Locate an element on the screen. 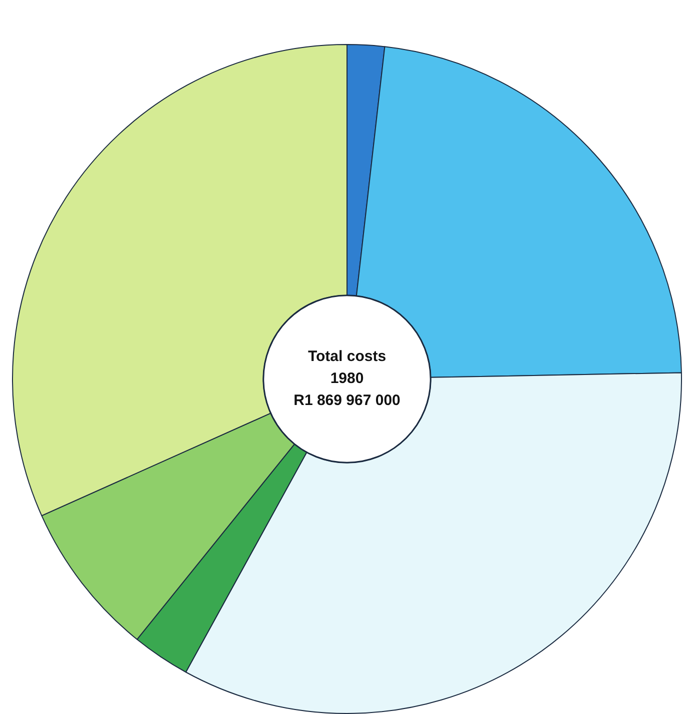 This screenshot has width=692, height=714. text: R1 869 967 000 is located at coordinates (347, 401).